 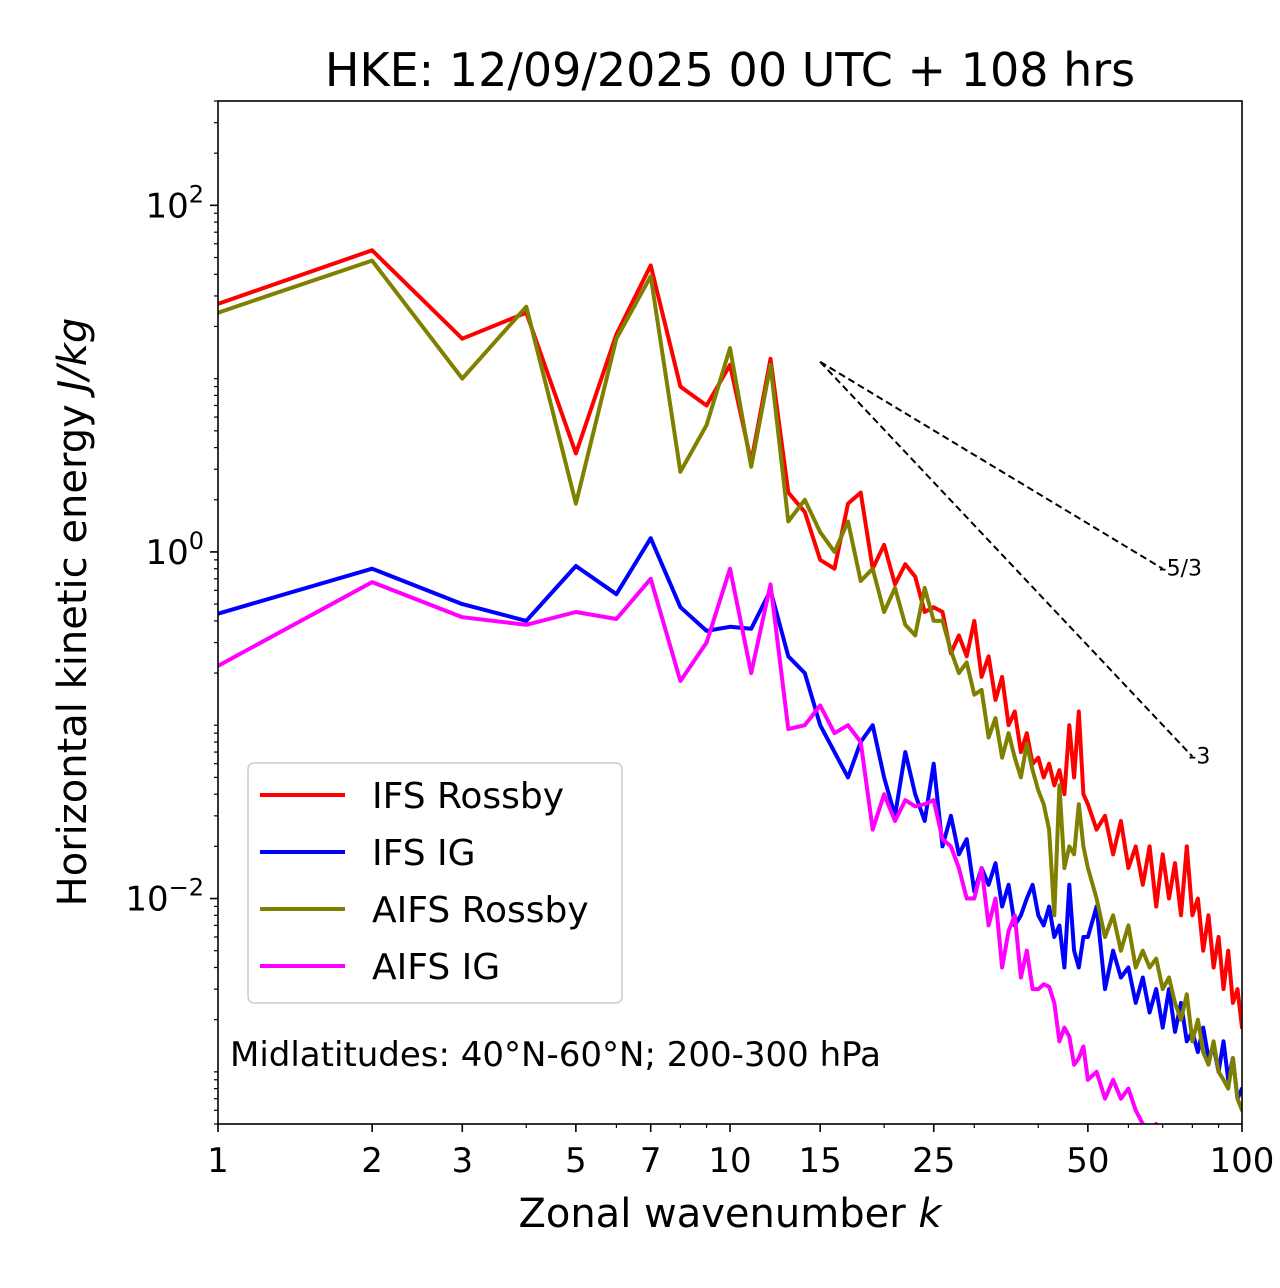 I want to click on y-tick-label: 10⁰, so click(x=174, y=550).